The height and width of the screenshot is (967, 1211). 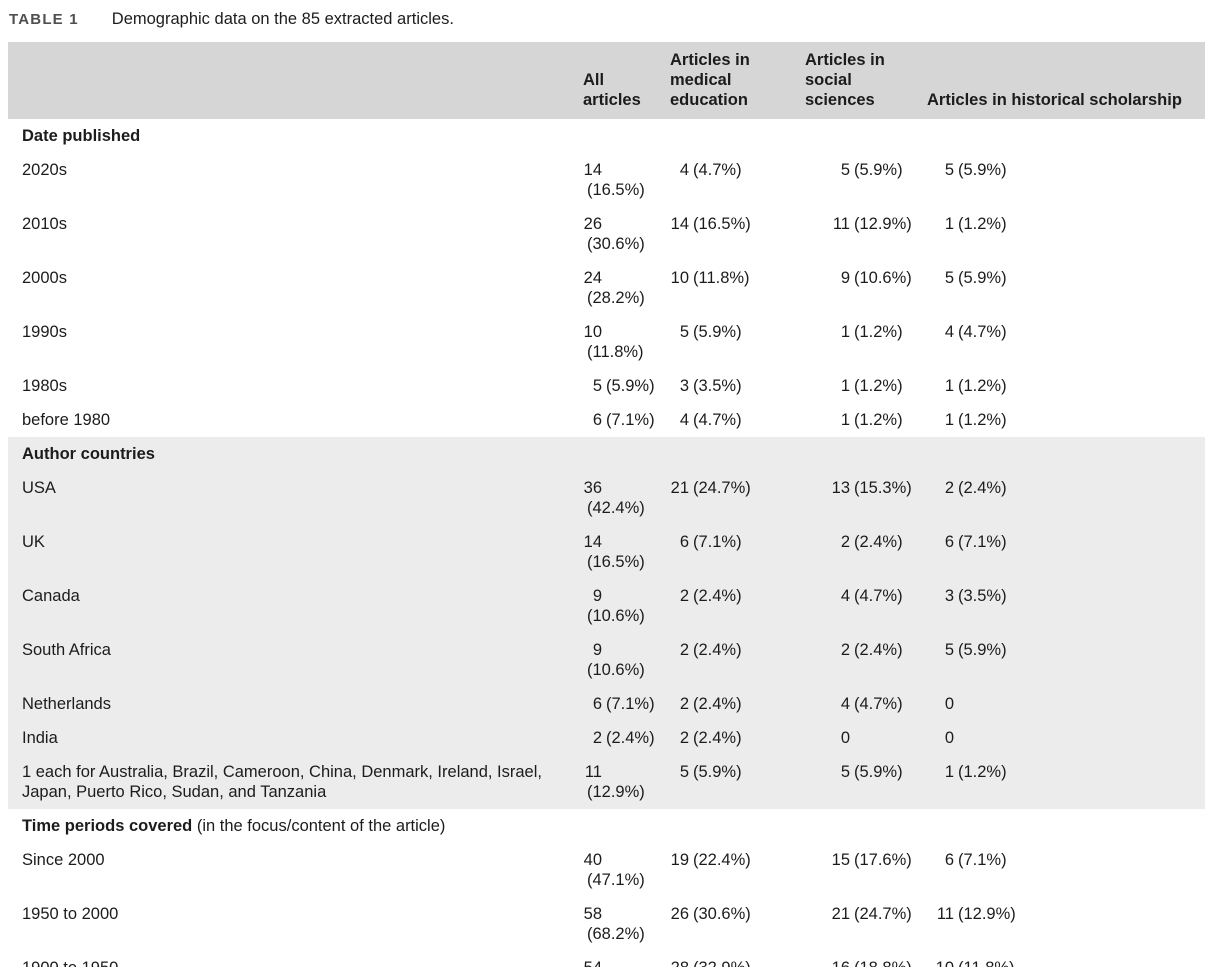 I want to click on percent-value: (11.8%), so click(x=986, y=963).